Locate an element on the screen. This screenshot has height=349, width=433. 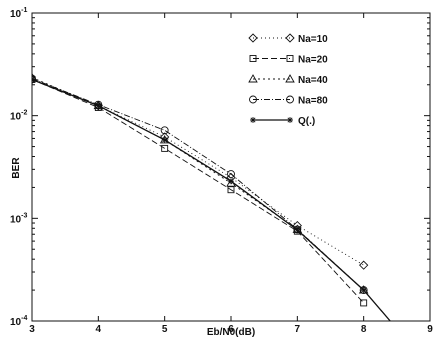
legend-entry: Na=40 is located at coordinates (288, 80).